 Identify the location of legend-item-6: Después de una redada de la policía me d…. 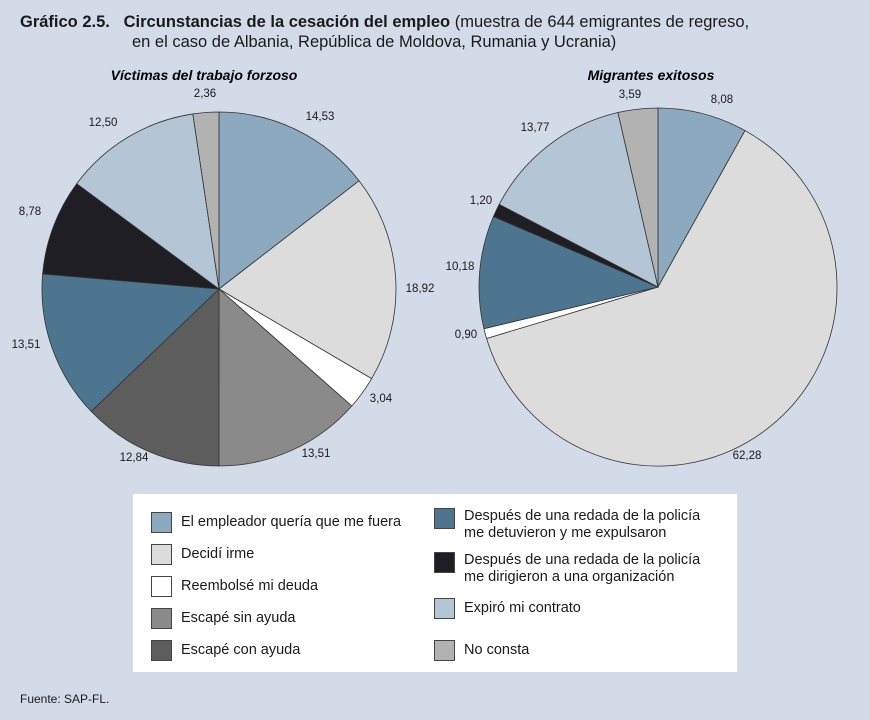
(567, 569).